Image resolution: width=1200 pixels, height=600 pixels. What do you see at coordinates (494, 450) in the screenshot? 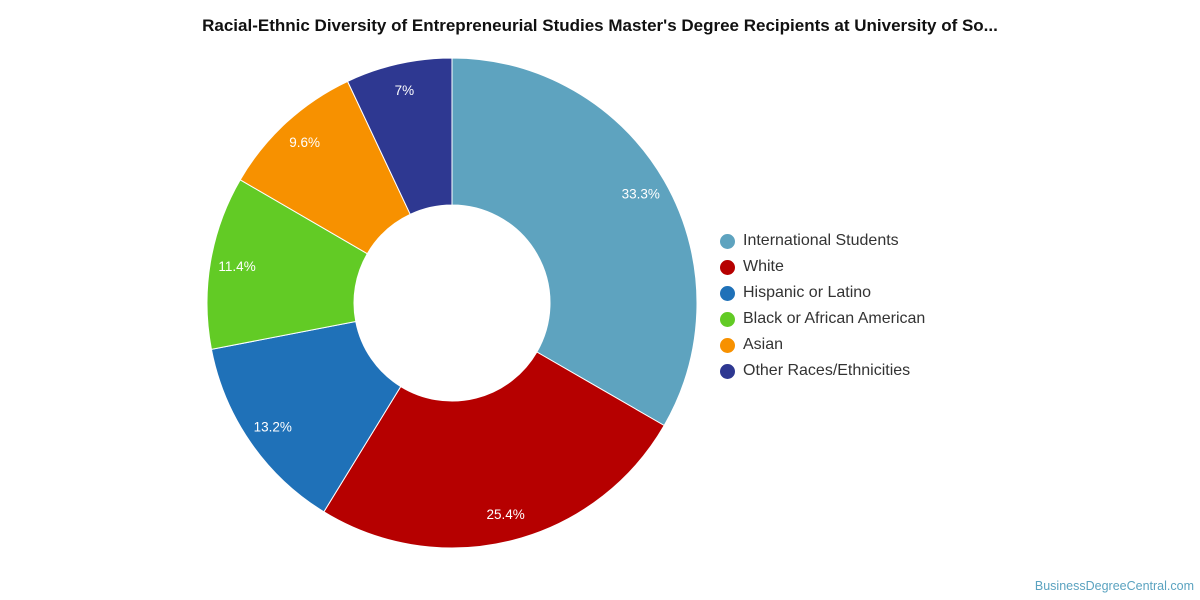
I see `slice-white` at bounding box center [494, 450].